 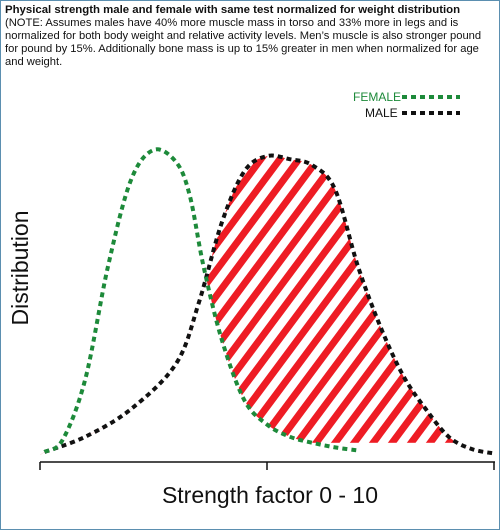 I want to click on legend-female-label: FEMALE, so click(x=377, y=97).